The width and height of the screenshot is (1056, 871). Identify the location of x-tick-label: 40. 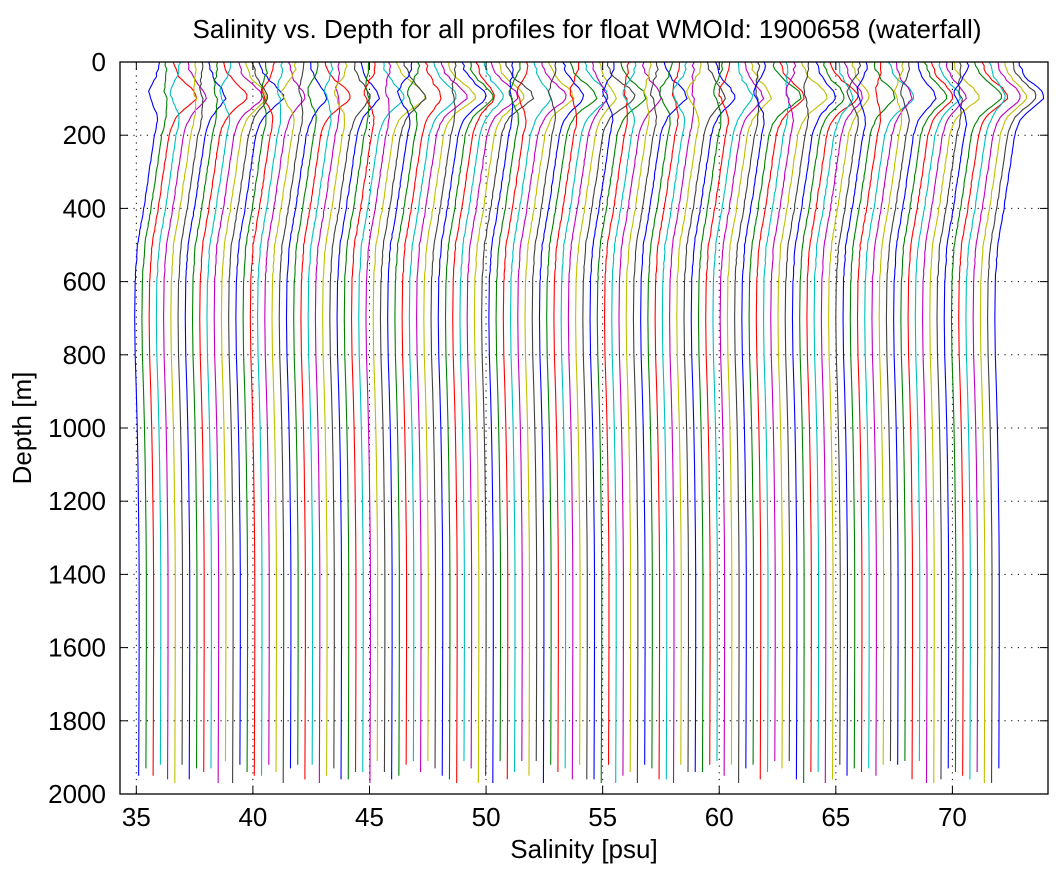
(252, 817).